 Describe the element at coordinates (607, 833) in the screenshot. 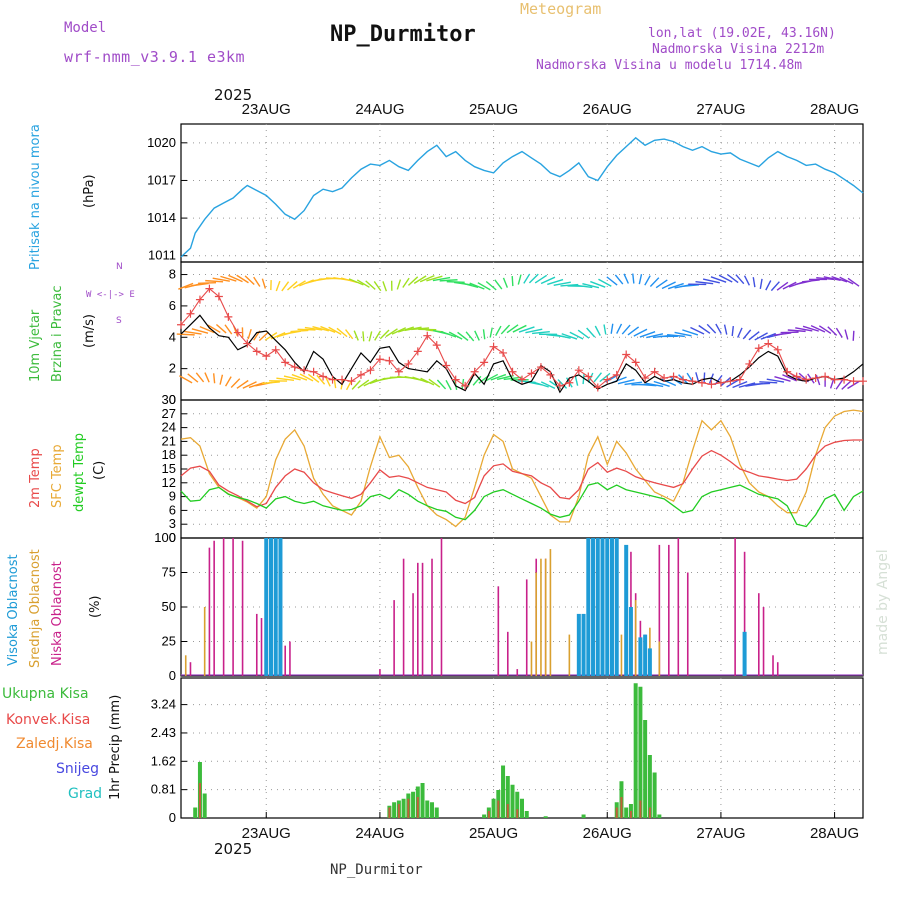

I see `day-label-bottom: 26AUG` at that location.